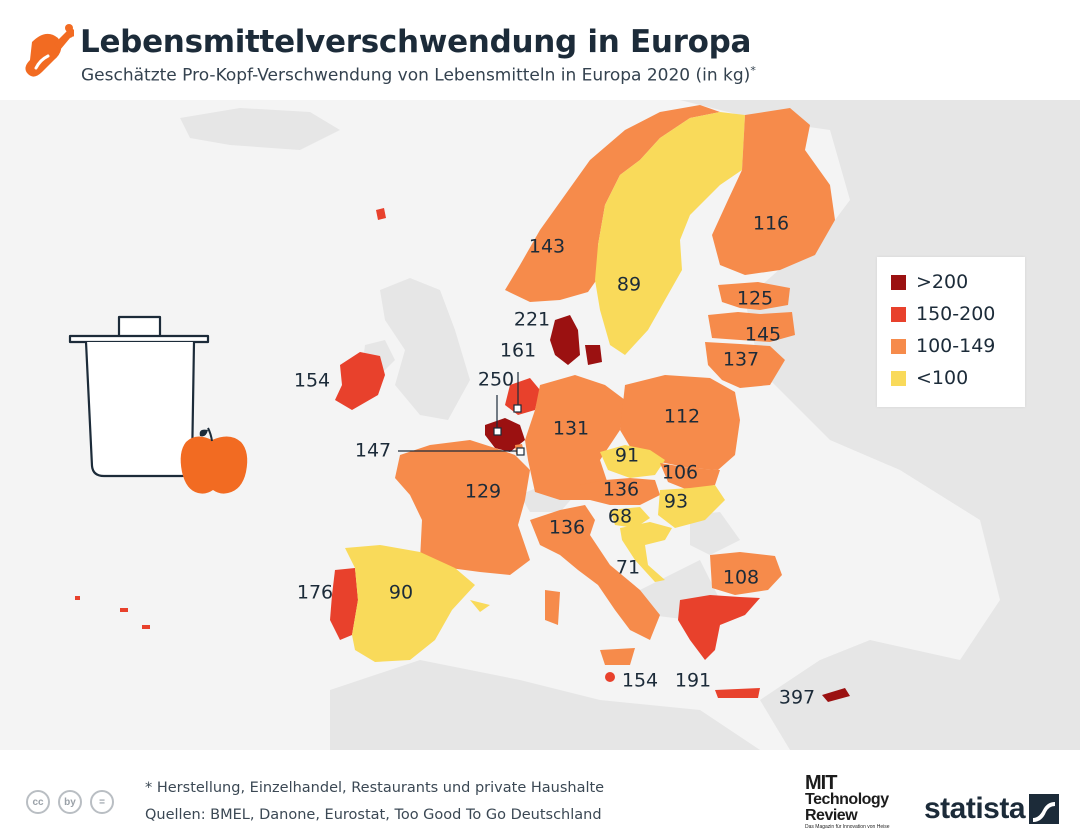 The height and width of the screenshot is (840, 1080). I want to click on value-ireland: 154, so click(312, 381).